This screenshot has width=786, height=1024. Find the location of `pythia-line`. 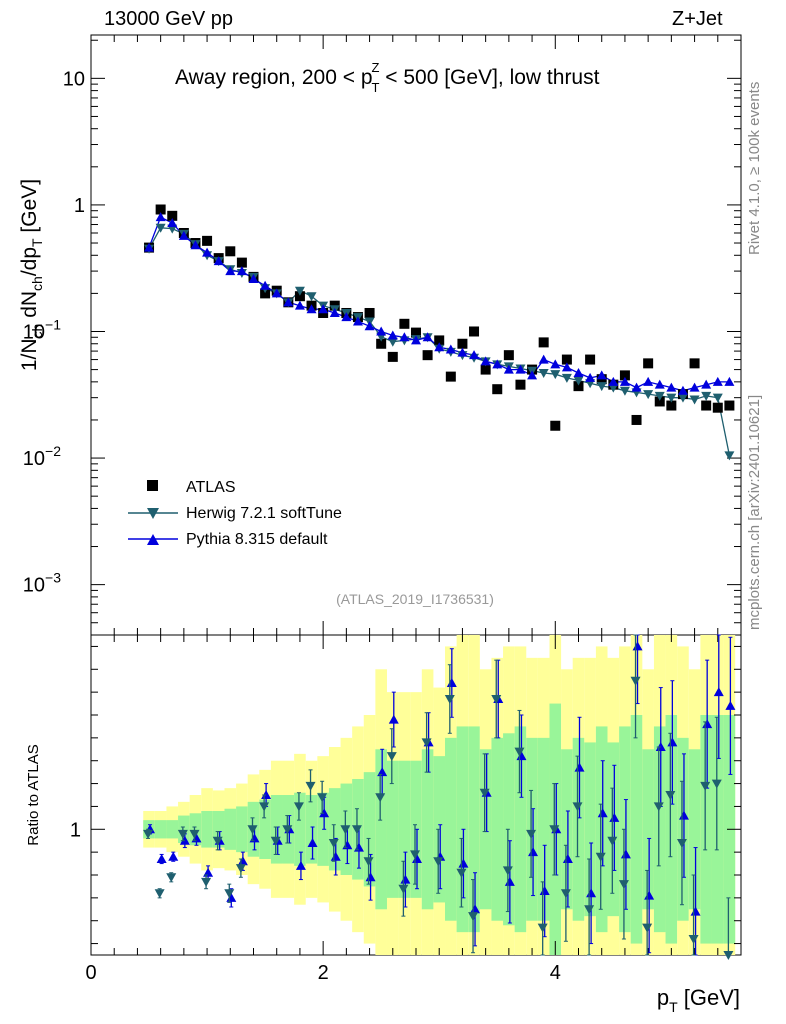

pythia-line is located at coordinates (439, 304).